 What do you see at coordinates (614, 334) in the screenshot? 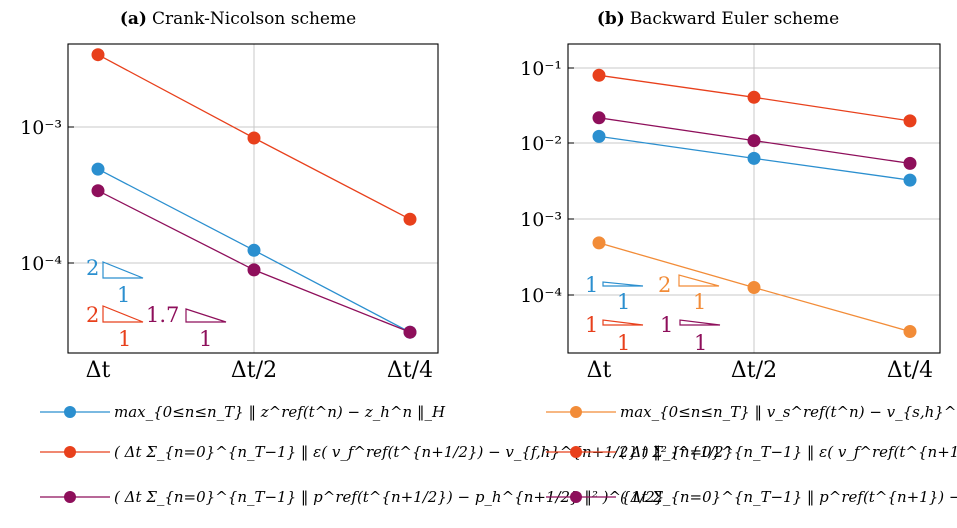
I see `slope-triangle-b-red: 1 1` at bounding box center [614, 334].